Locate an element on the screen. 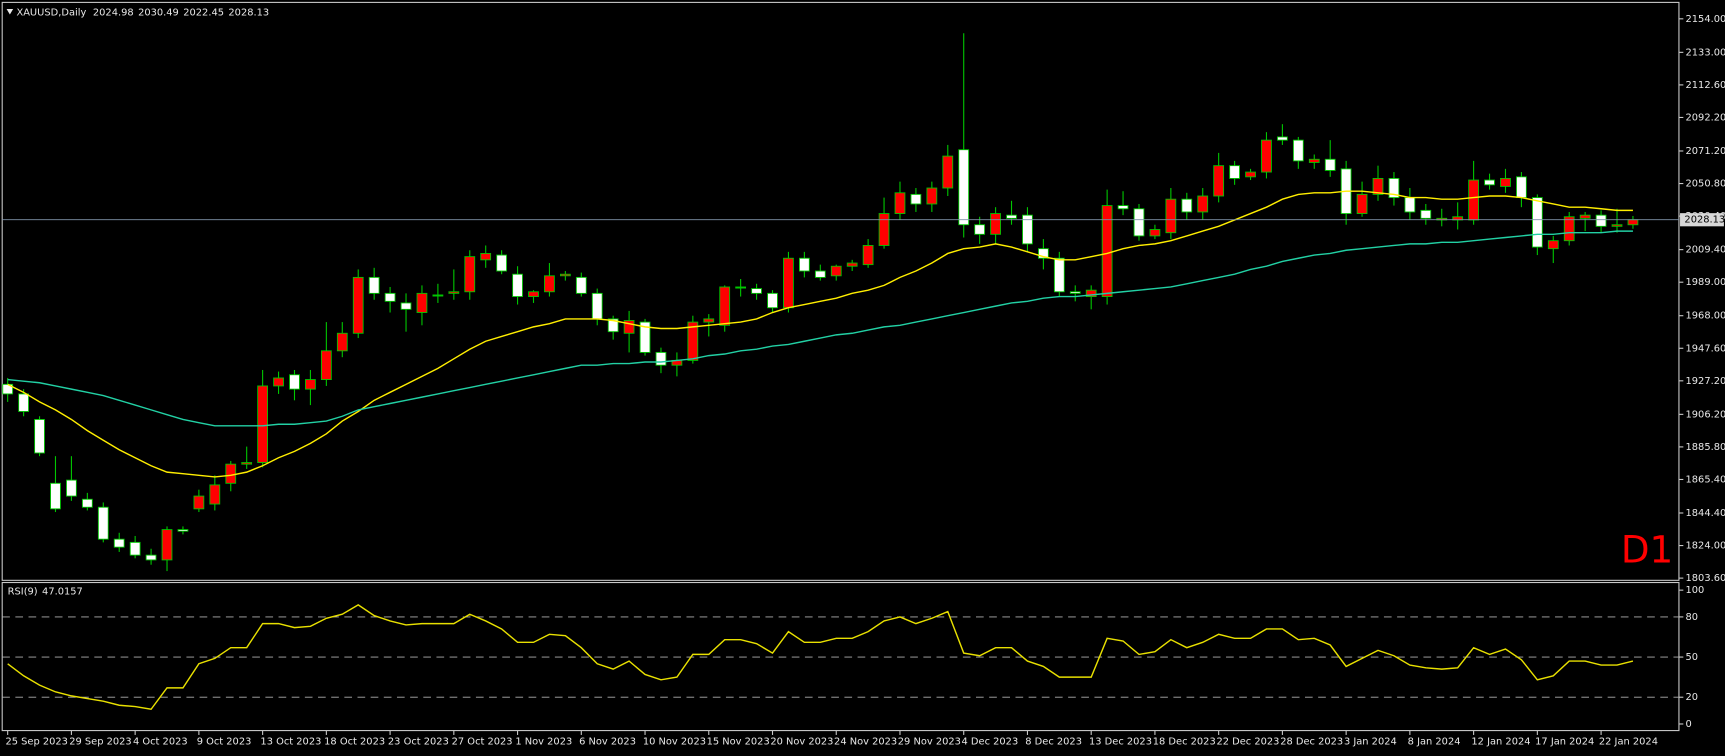 This screenshot has width=1725, height=756. x-tick-label: 15 Nov 2023 is located at coordinates (738, 742).